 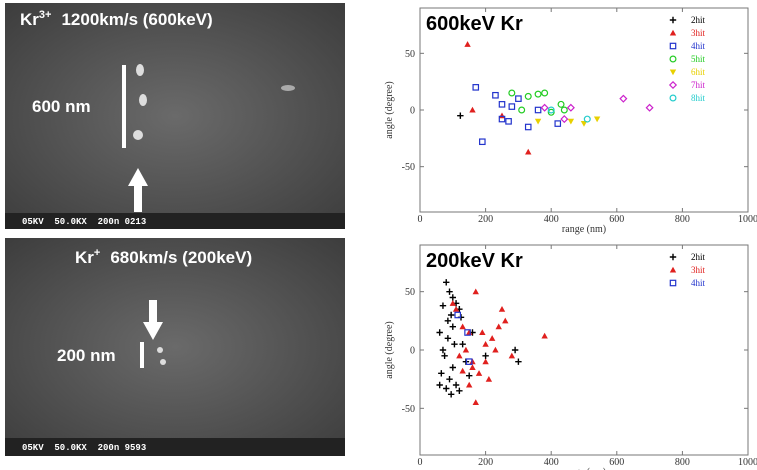 What do you see at coordinates (45, 15) in the screenshot?
I see `charge: 3+` at bounding box center [45, 15].